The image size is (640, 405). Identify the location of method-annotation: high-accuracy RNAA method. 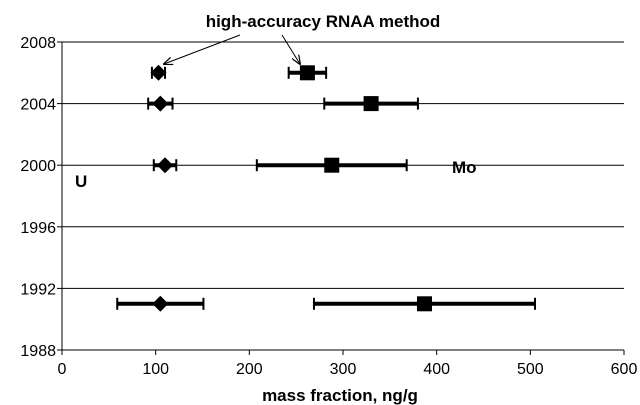
(323, 21).